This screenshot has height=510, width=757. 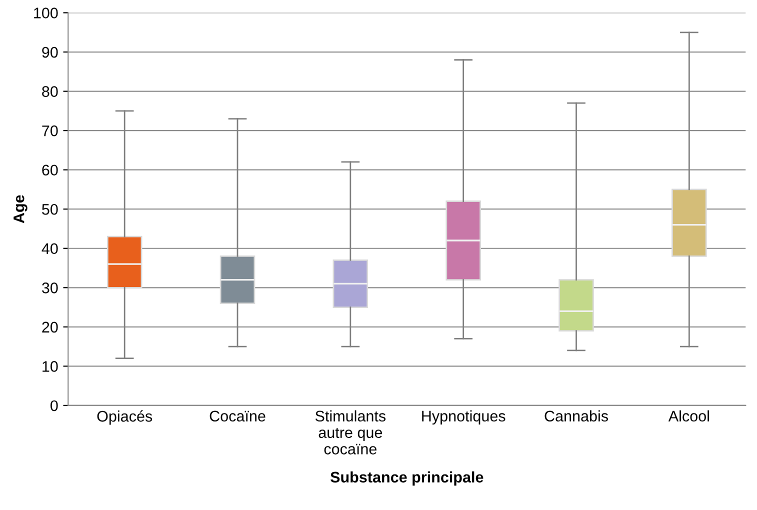 I want to click on x-tick-label: Opiacés, so click(x=124, y=417).